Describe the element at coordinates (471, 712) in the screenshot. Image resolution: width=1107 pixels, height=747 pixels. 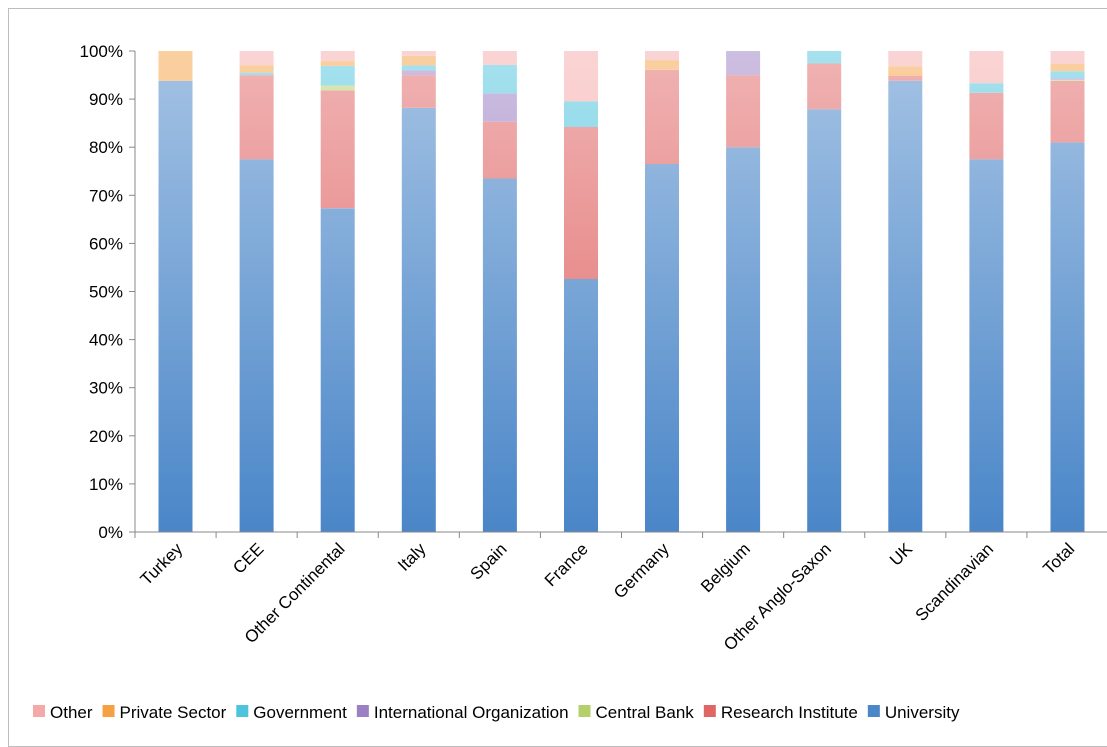
I see `legend-label-international-organization: International Organization` at that location.